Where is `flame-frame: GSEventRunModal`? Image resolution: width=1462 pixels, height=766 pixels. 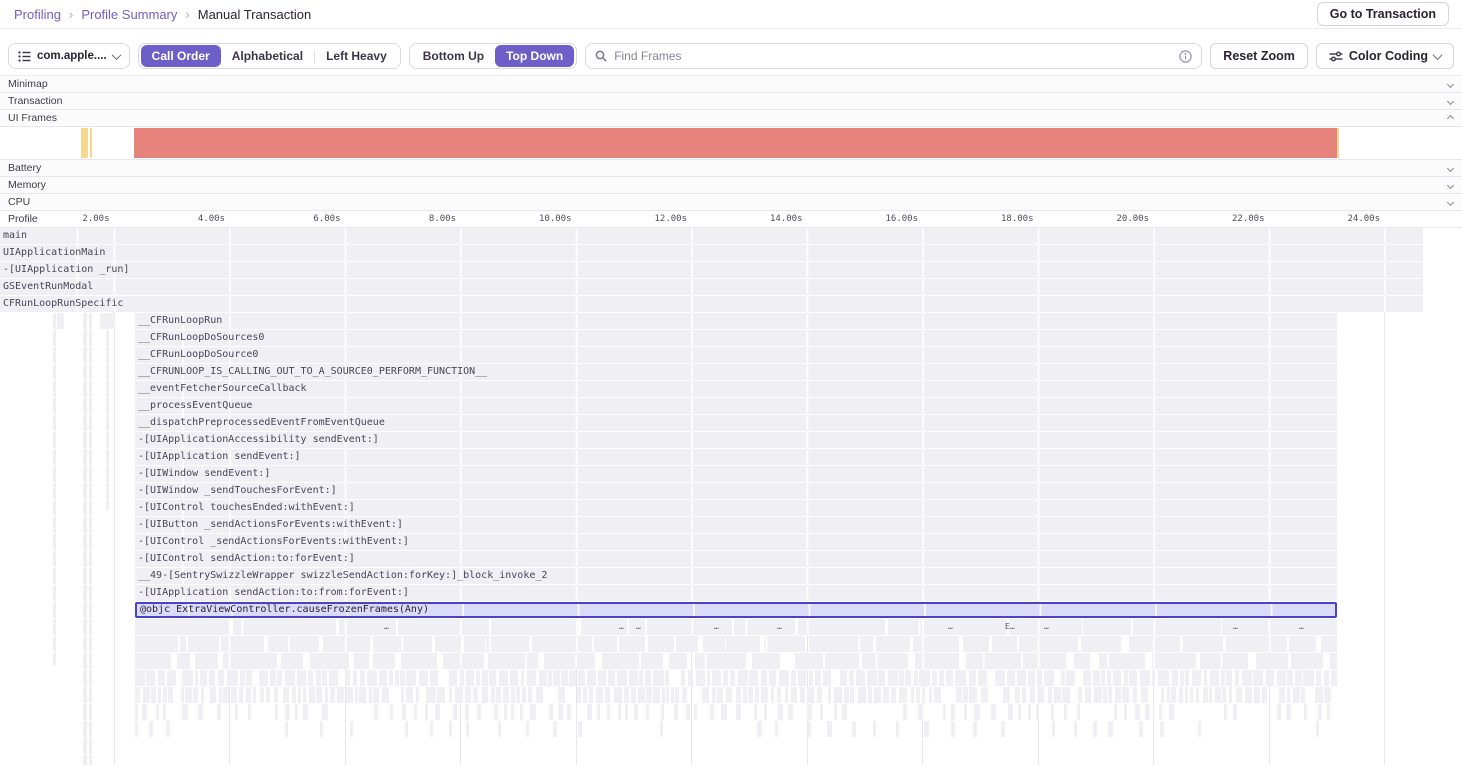 flame-frame: GSEventRunModal is located at coordinates (711, 287).